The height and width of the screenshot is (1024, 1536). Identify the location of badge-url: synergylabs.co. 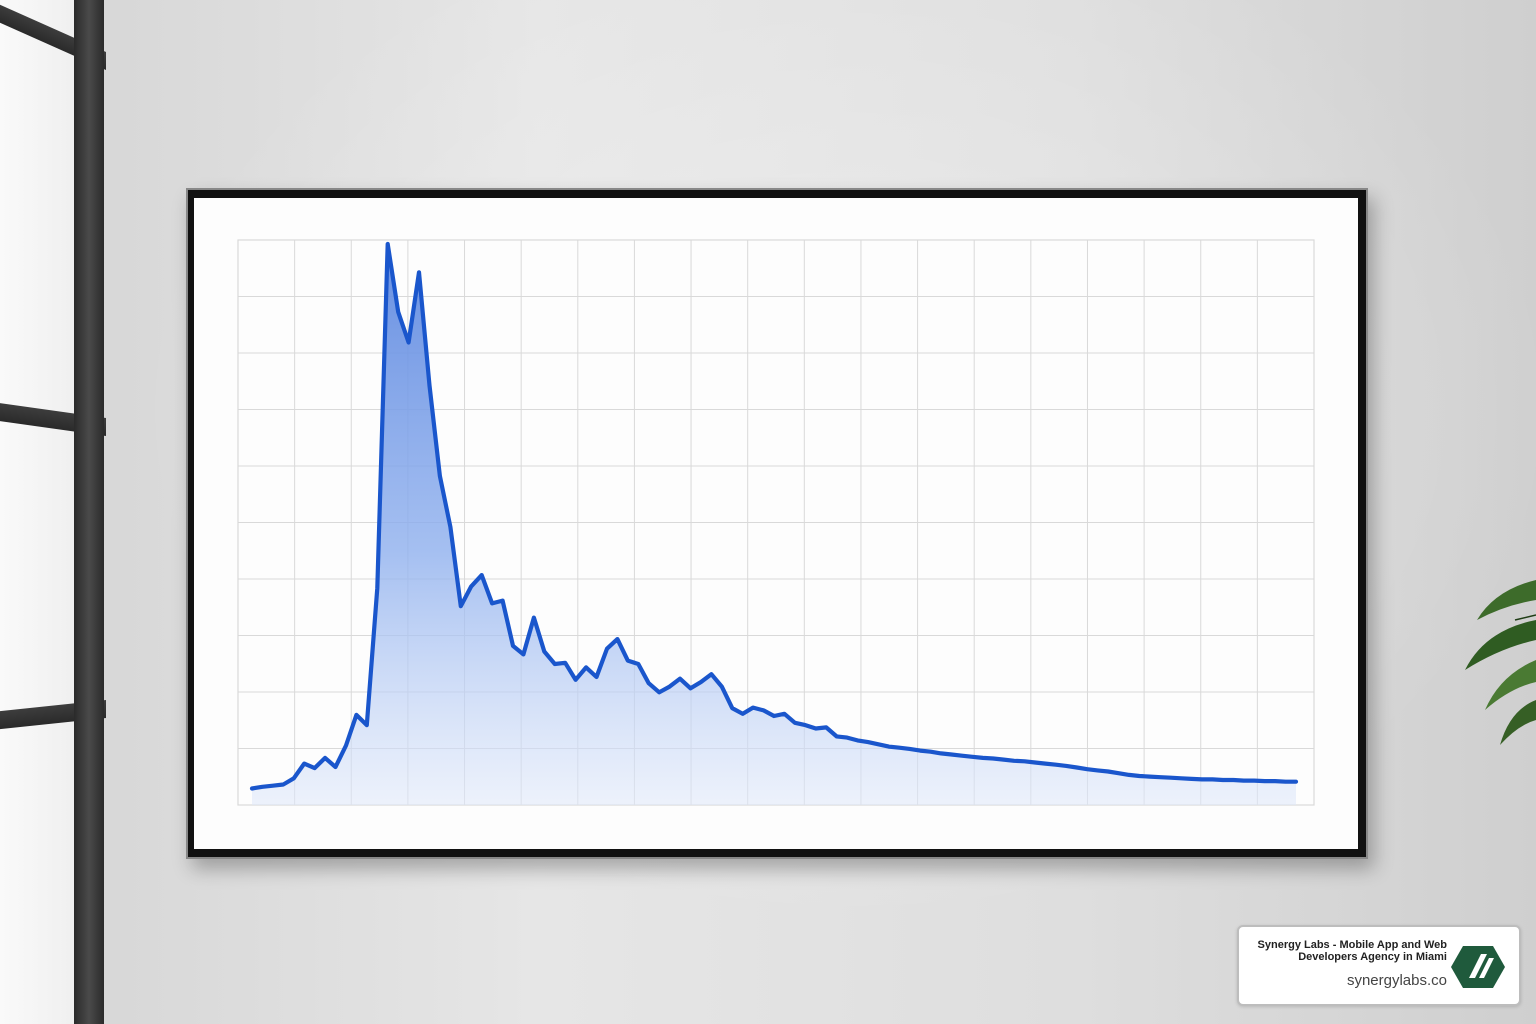
(1396, 980).